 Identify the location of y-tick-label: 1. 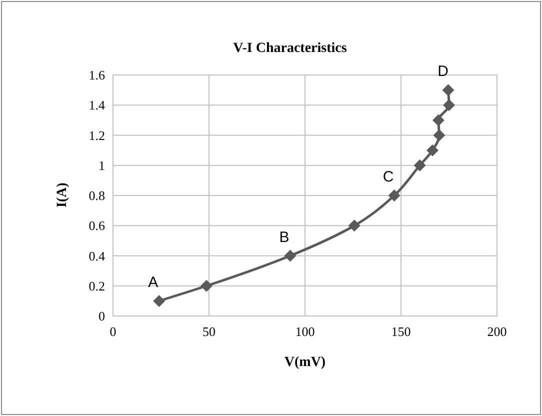
(101, 165).